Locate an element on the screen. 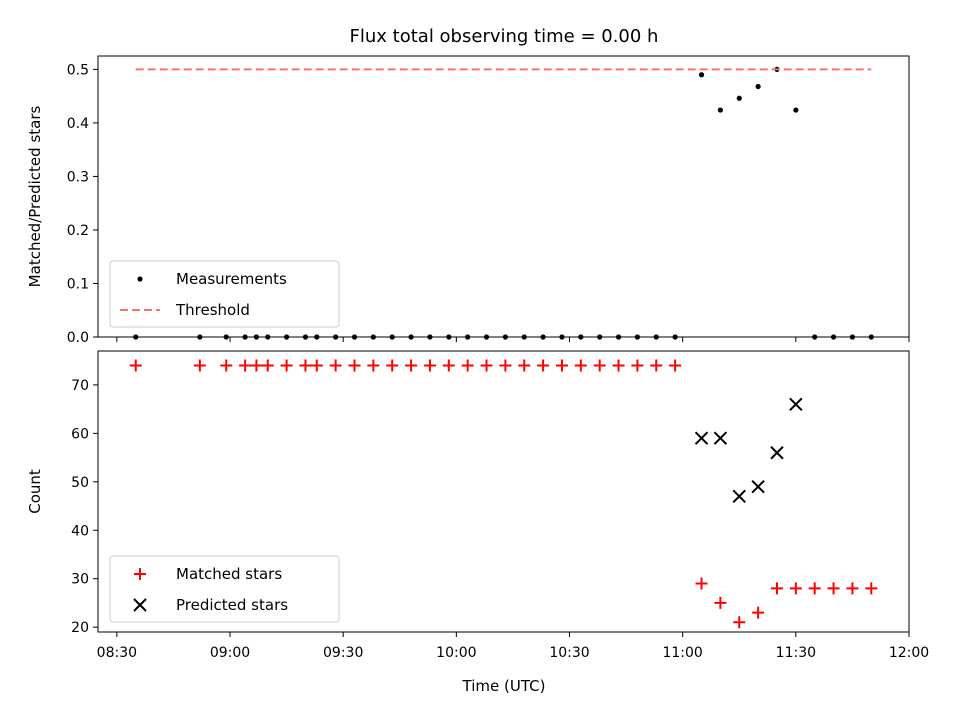 Image resolution: width=960 pixels, height=720 pixels. legend-measurements-swatch is located at coordinates (140, 279).